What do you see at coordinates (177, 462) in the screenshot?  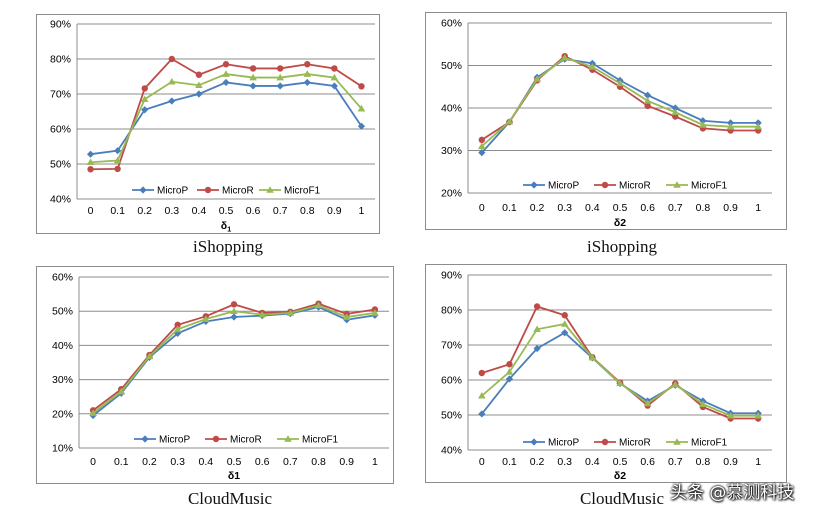 I see `x-tick-label: 0.3` at bounding box center [177, 462].